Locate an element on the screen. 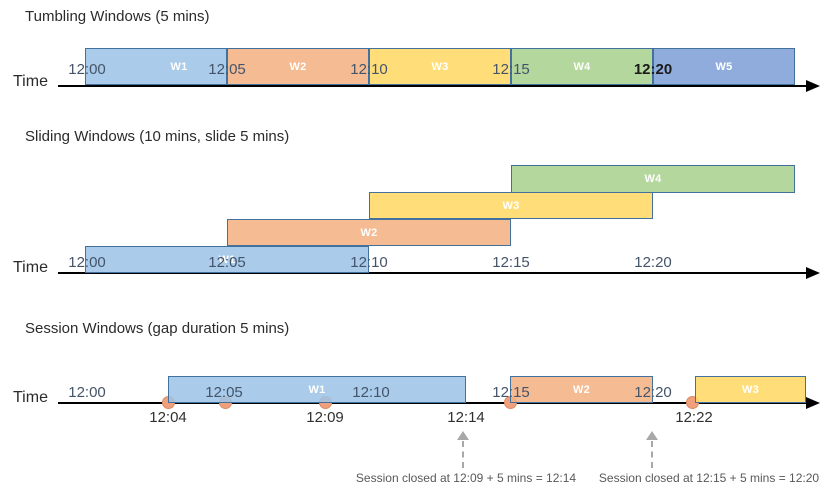 The width and height of the screenshot is (829, 498). sliding-window-w4: W4 is located at coordinates (653, 179).